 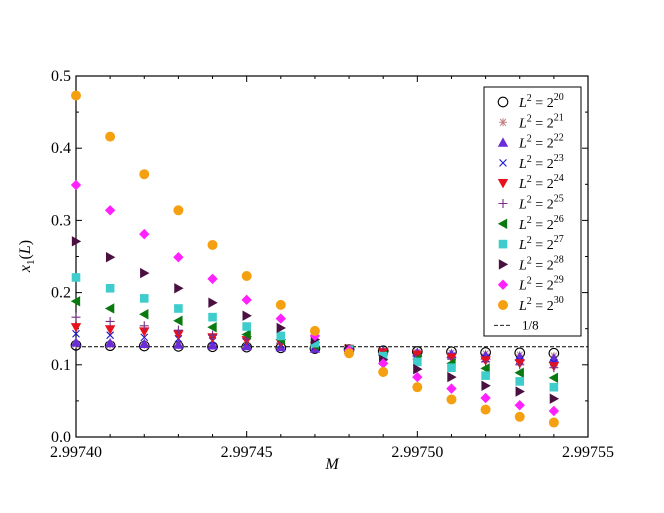 What do you see at coordinates (541, 203) in the screenshot?
I see `legend-label: L2 = 225` at bounding box center [541, 203].